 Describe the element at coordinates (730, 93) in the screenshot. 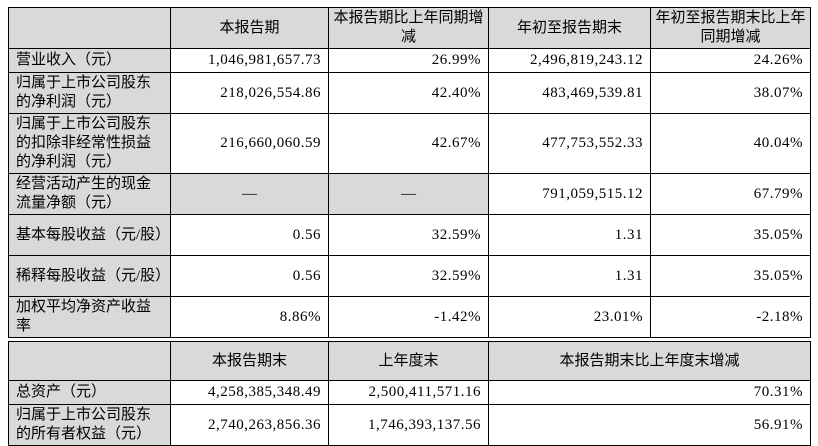

I see `net-profit-ytd-yoy-change: 38.07%` at that location.